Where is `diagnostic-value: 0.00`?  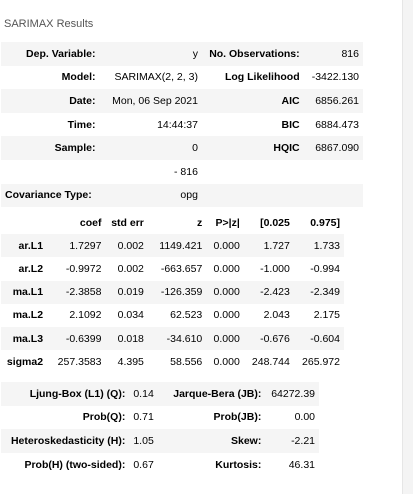 diagnostic-value: 0.00 is located at coordinates (304, 417).